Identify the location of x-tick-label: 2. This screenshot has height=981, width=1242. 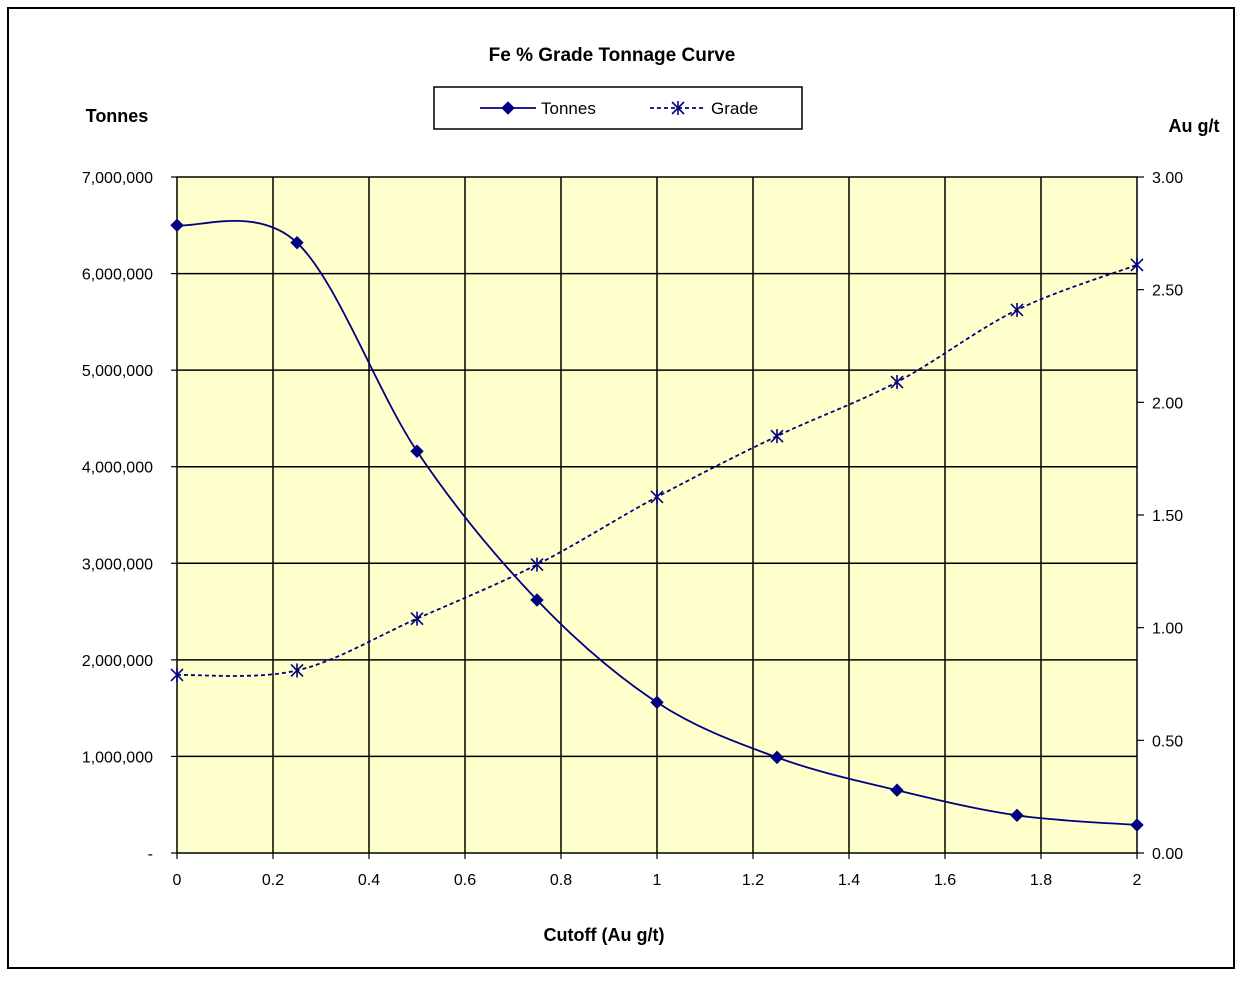
(1137, 880).